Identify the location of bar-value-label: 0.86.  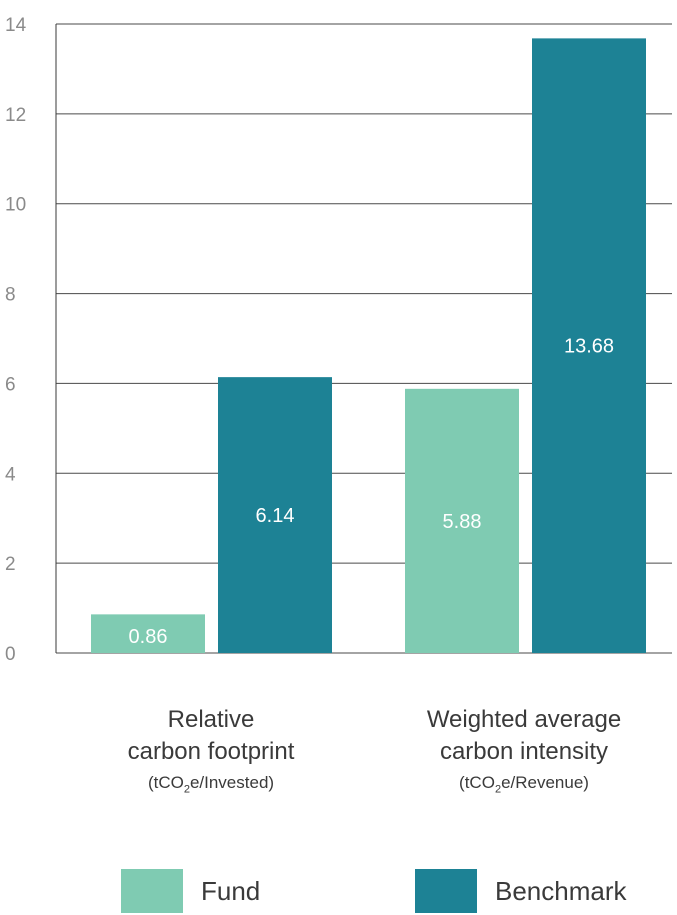
(148, 637).